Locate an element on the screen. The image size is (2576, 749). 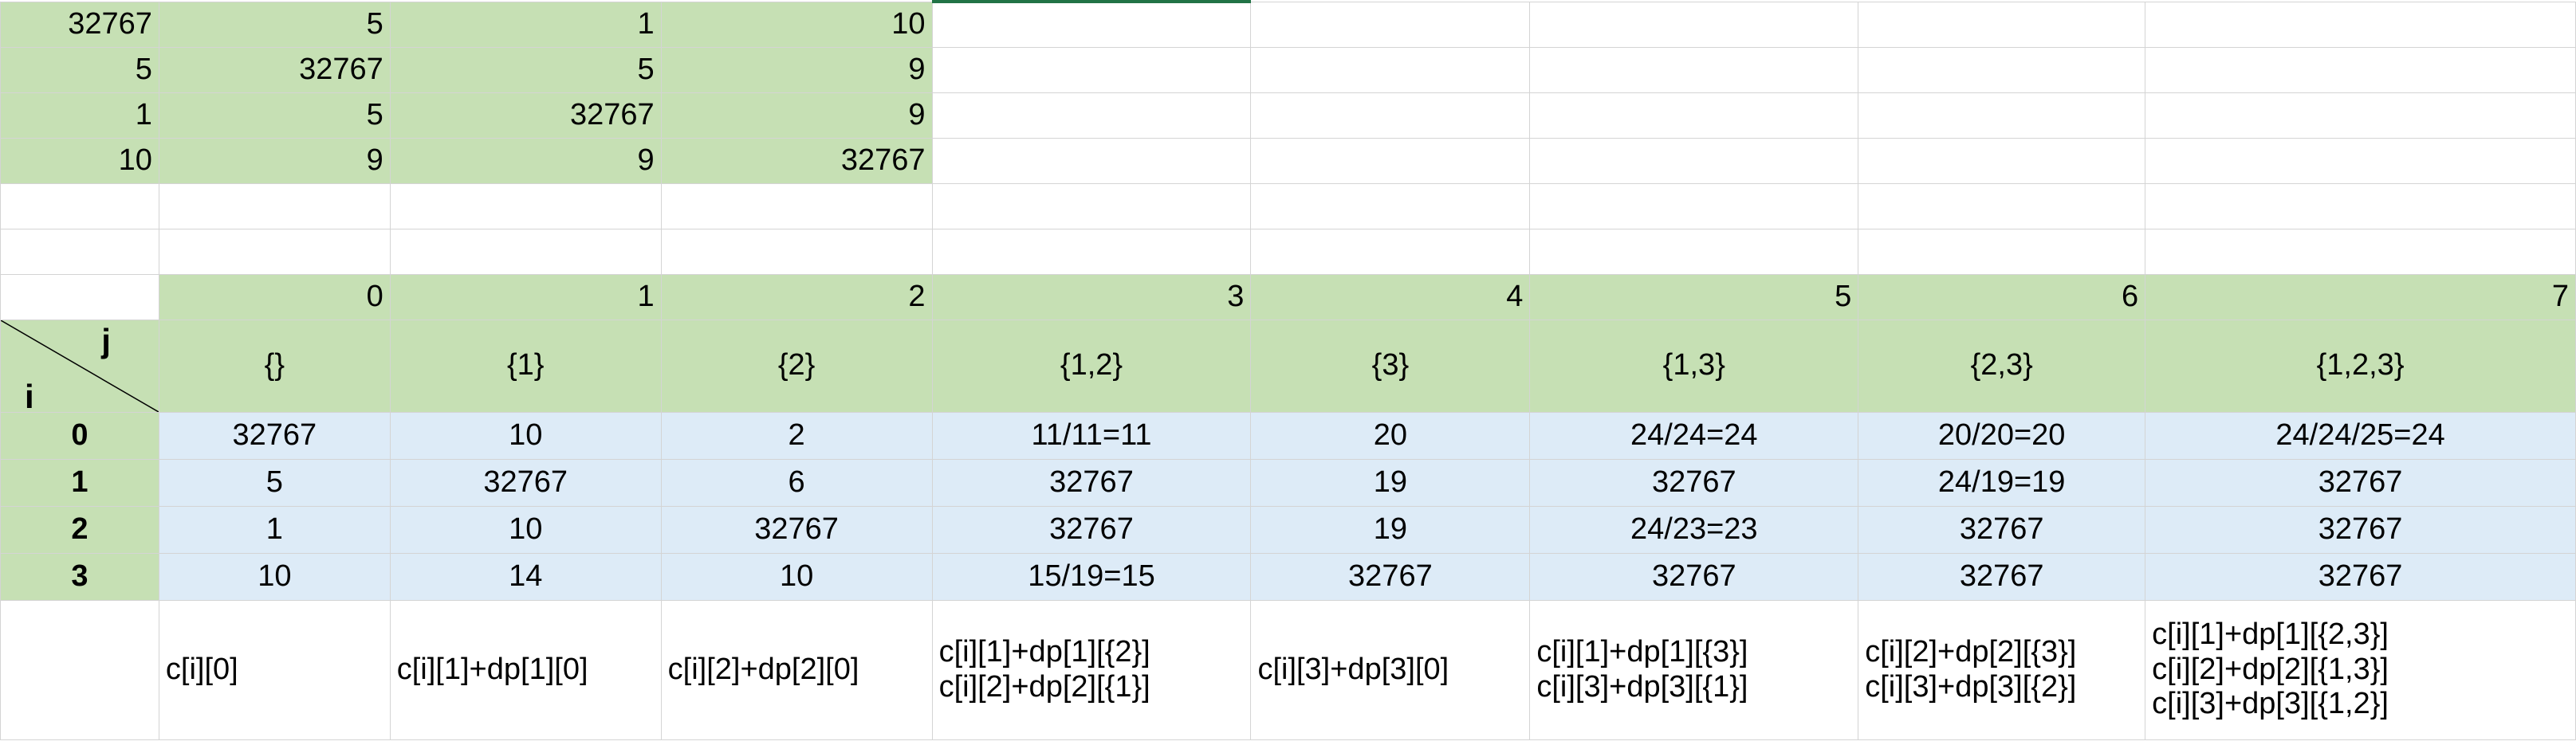
column-index-cell: 0 is located at coordinates (275, 296).